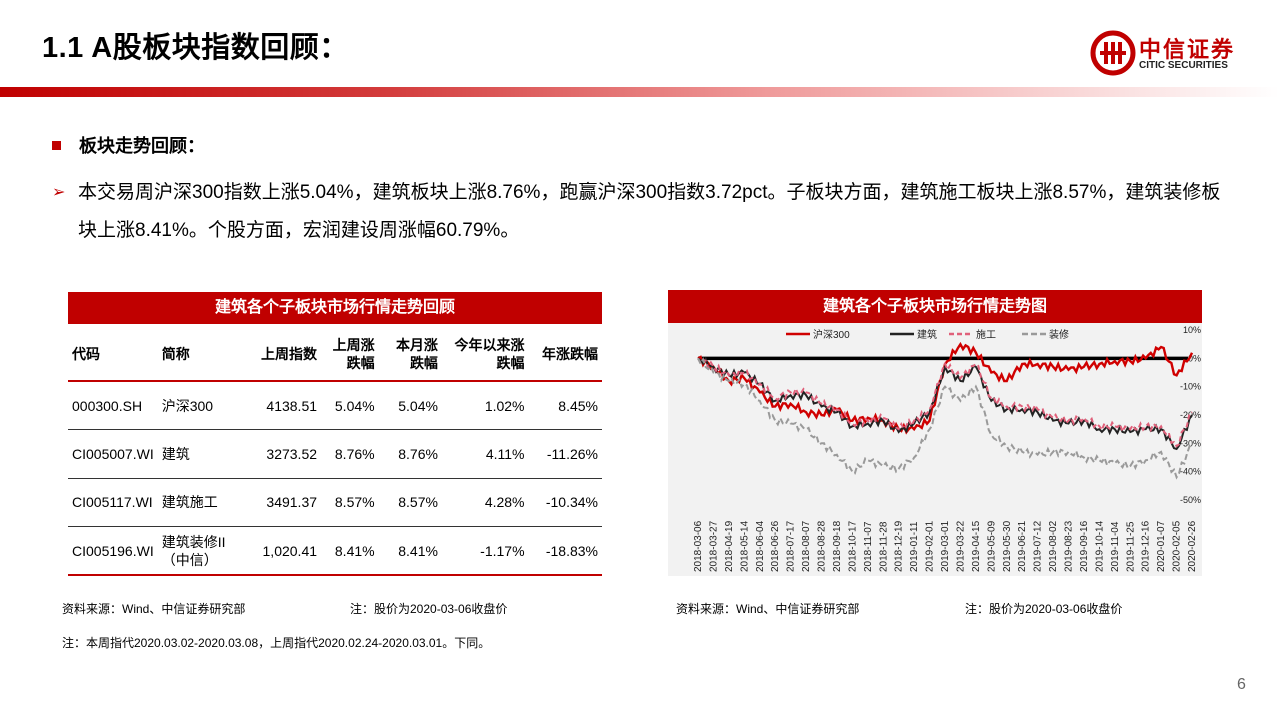 This screenshot has width=1279, height=719. Describe the element at coordinates (154, 609) in the screenshot. I see `table-source-note: 资料来源：Wind、中信证券研究部` at that location.